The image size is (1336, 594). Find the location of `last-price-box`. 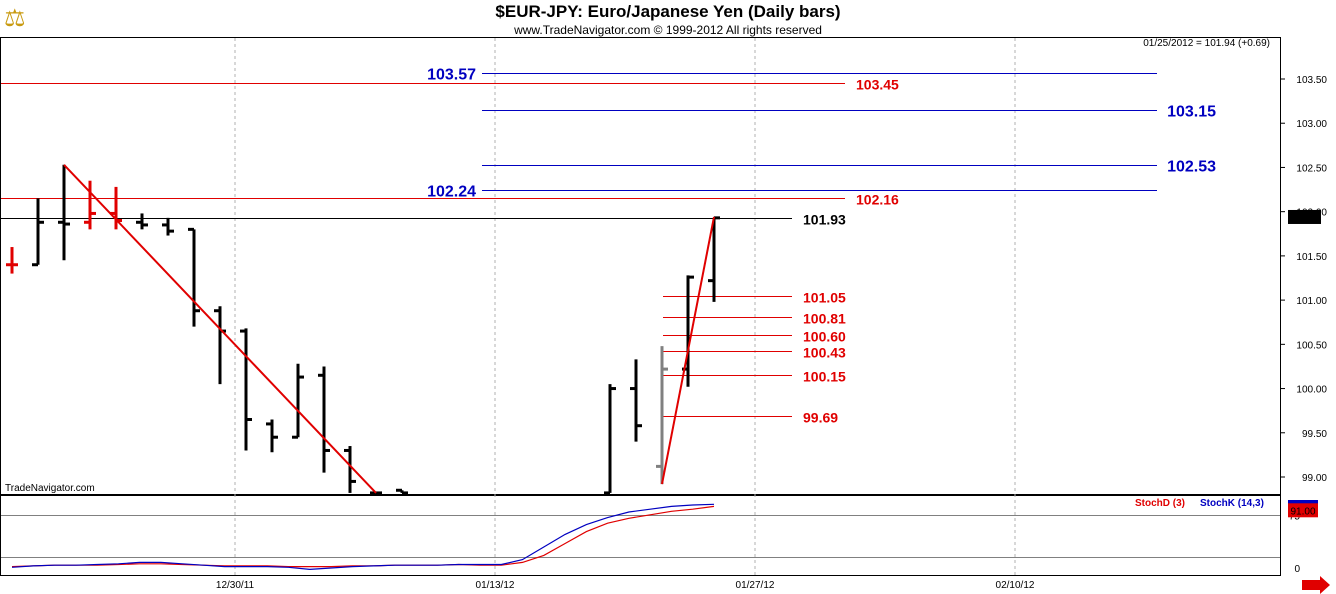

last-price-box is located at coordinates (1304, 216).